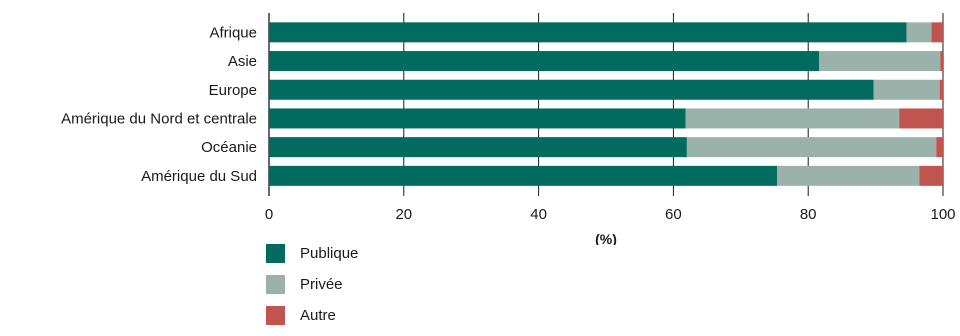 Image resolution: width=960 pixels, height=336 pixels. Describe the element at coordinates (538, 214) in the screenshot. I see `x-tick-label: 40` at that location.